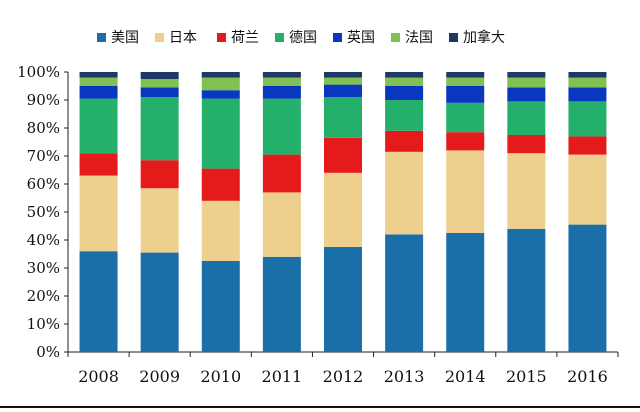 This screenshot has width=640, height=412. What do you see at coordinates (220, 84) in the screenshot?
I see `bar-segment-法国-2010` at bounding box center [220, 84].